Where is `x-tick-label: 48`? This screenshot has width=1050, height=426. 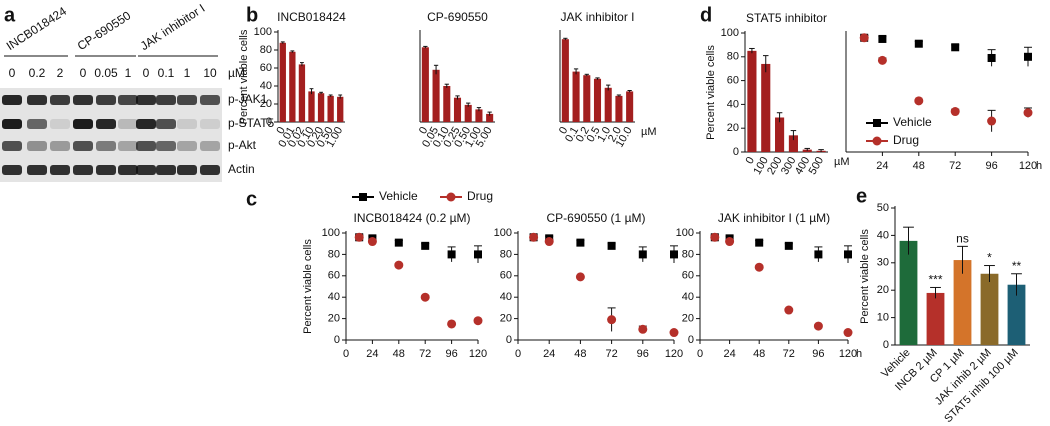
x-tick-label: 48 is located at coordinates (580, 354).